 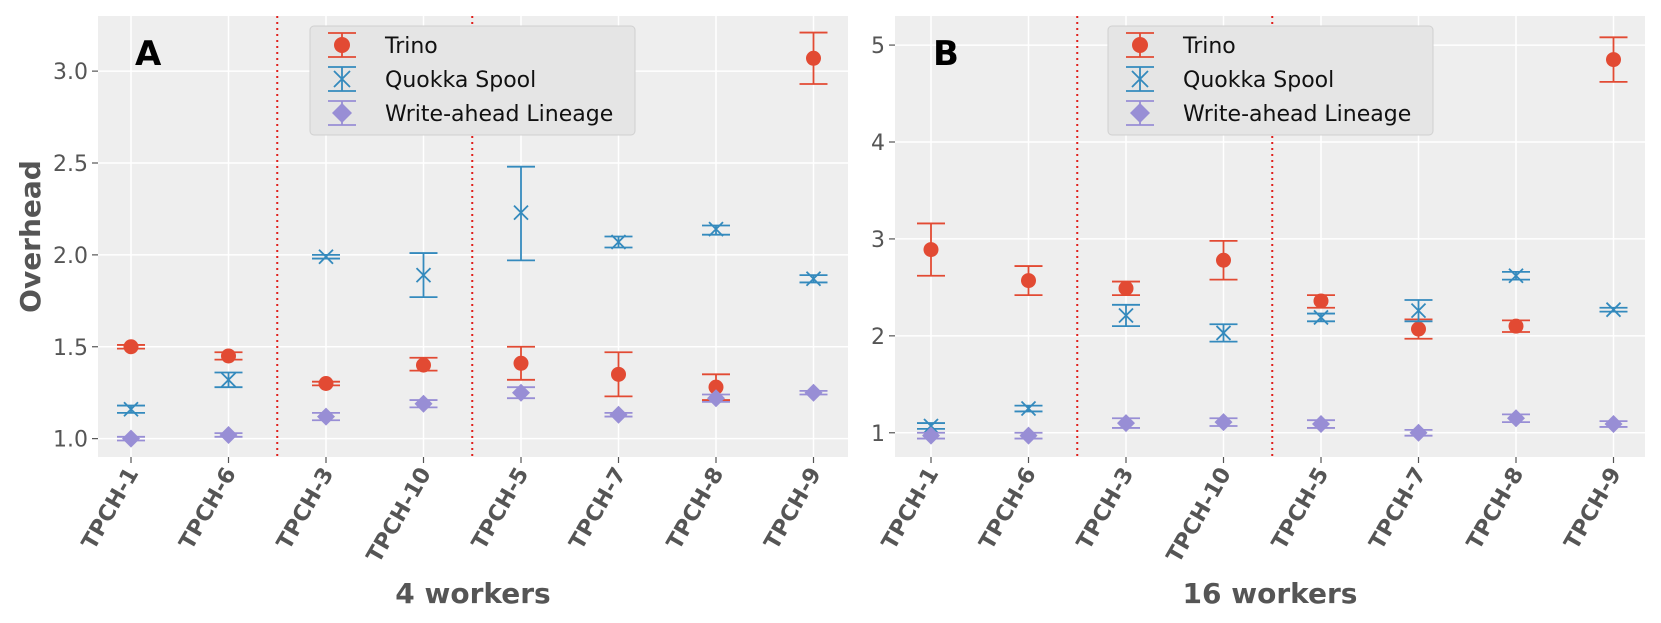 What do you see at coordinates (878, 46) in the screenshot?
I see `y-tick-label: 5` at bounding box center [878, 46].